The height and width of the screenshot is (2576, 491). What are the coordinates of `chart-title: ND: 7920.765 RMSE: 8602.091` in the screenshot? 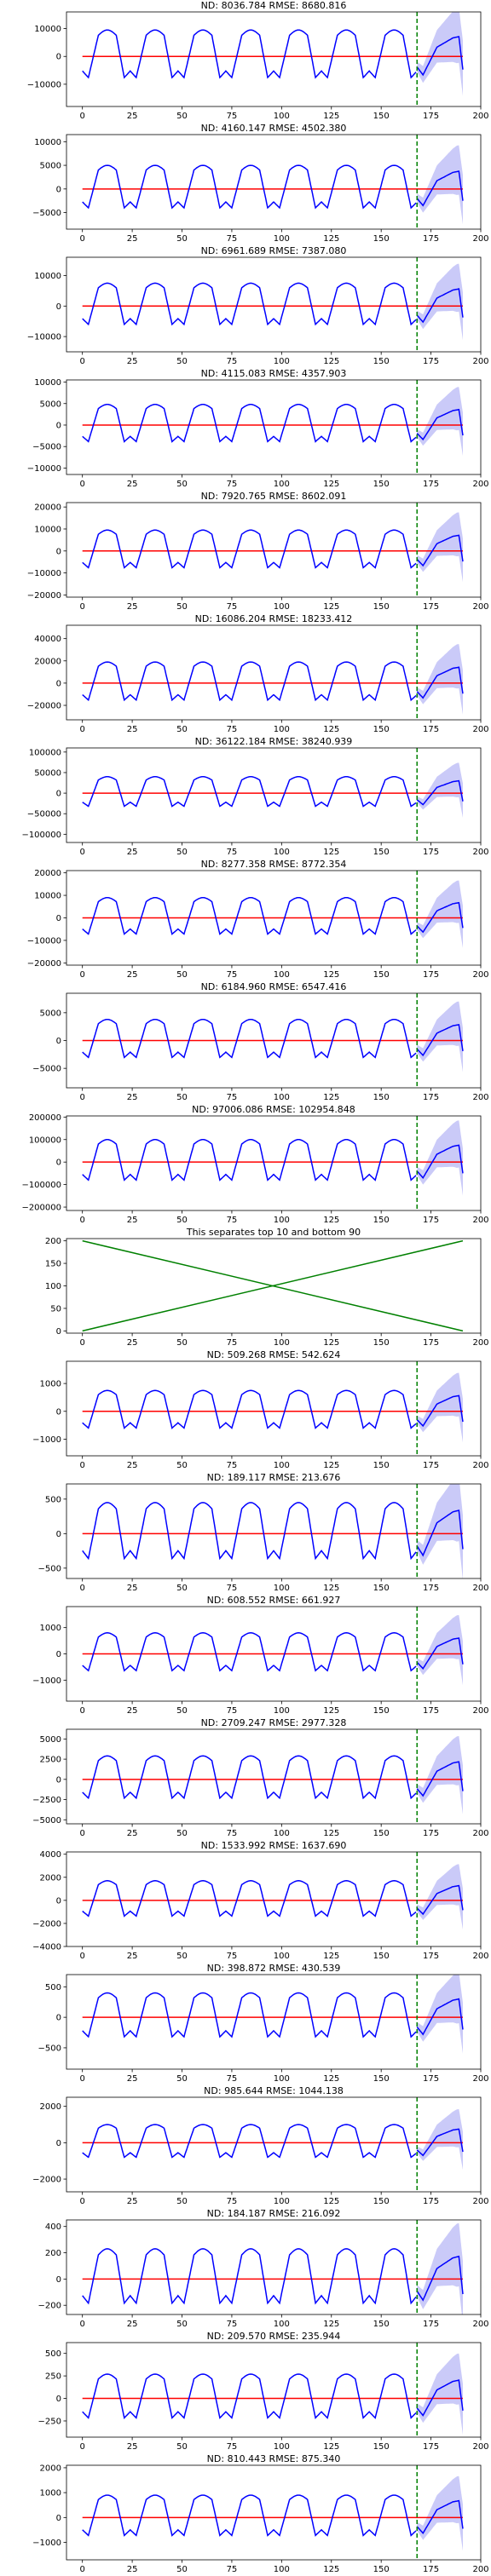 It's located at (274, 497).